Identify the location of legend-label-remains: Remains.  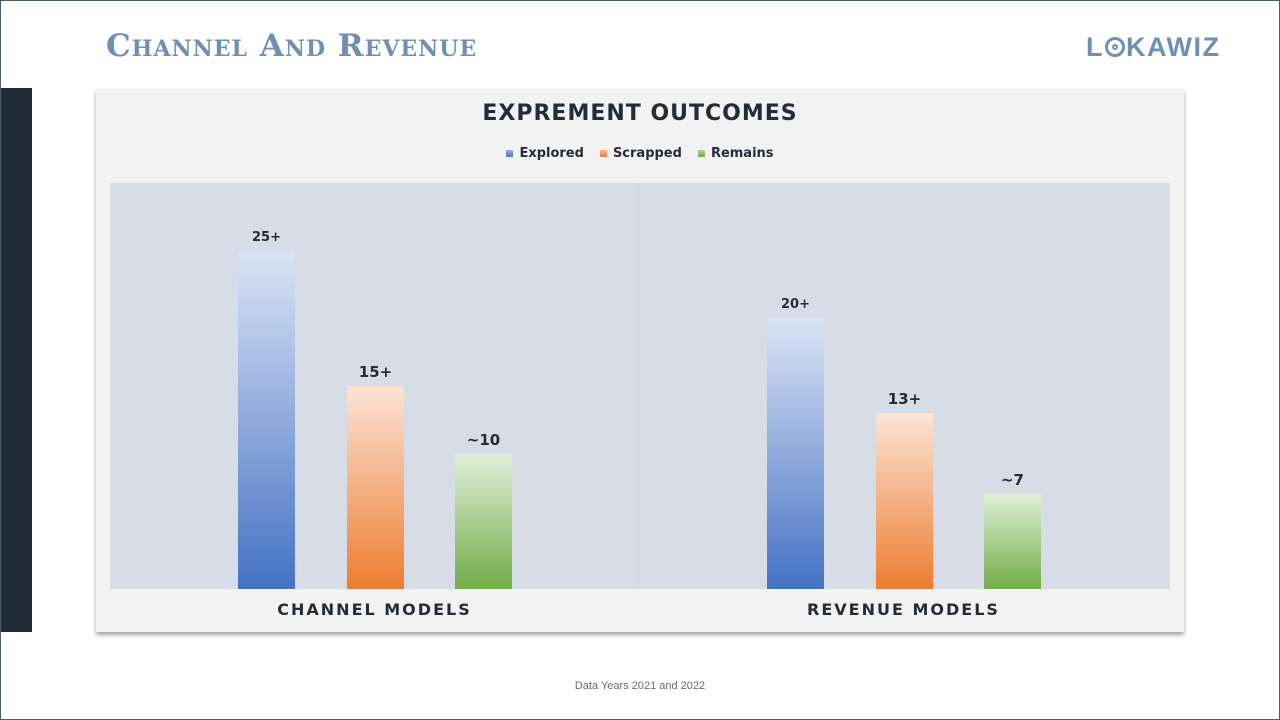
(742, 153).